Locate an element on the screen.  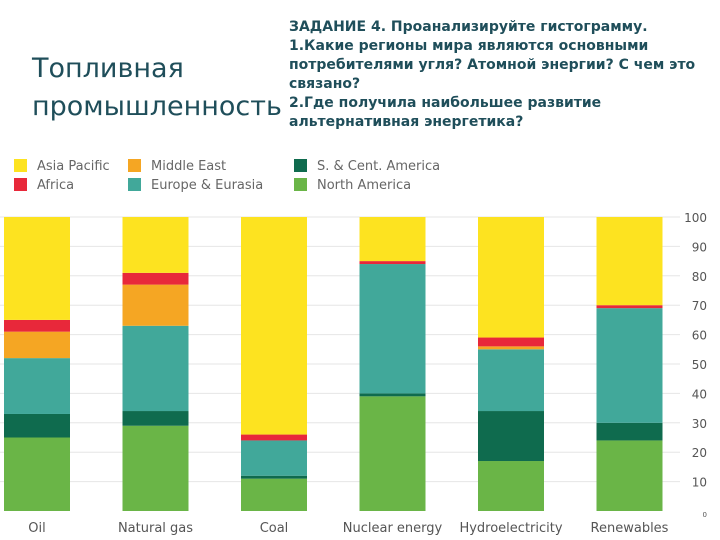
x-category-label: Hydroelectricity is located at coordinates (510, 528).